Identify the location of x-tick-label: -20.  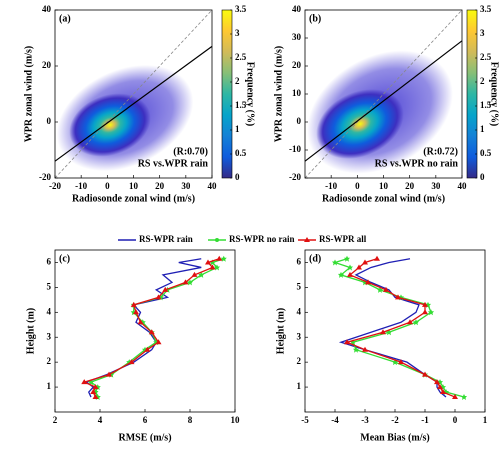
(55, 186).